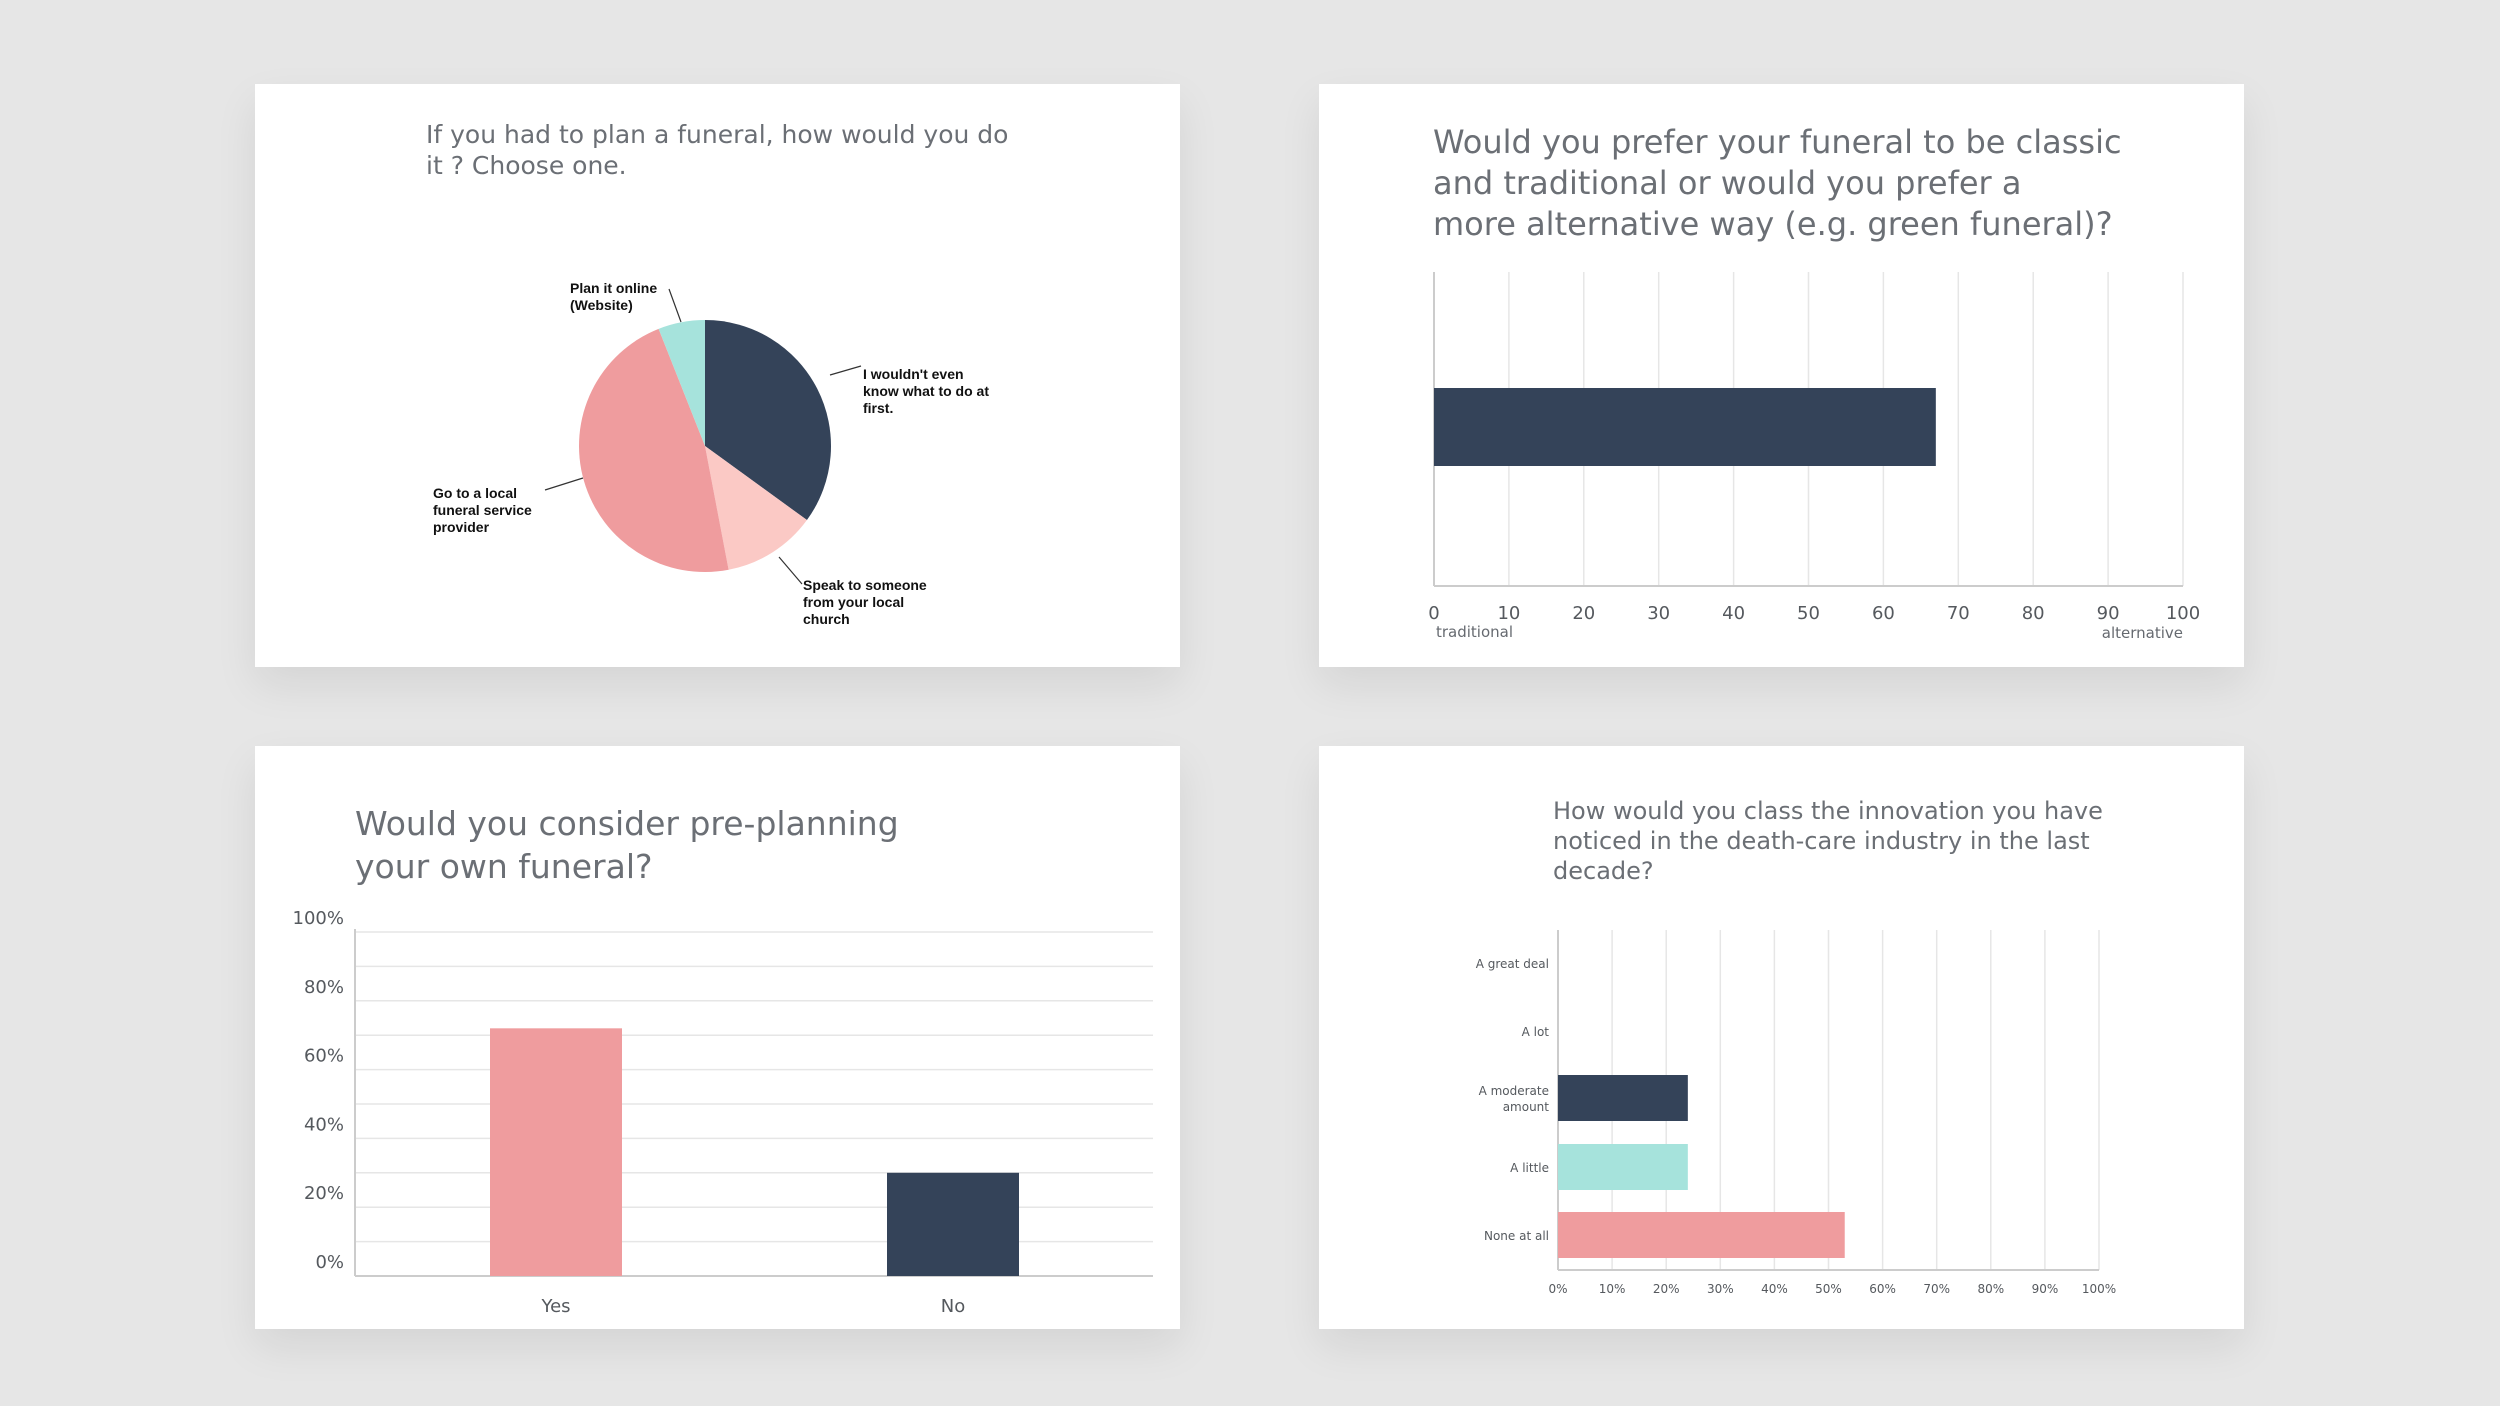 Image resolution: width=2500 pixels, height=1406 pixels. Describe the element at coordinates (1474, 632) in the screenshot. I see `x-axis-left-label: traditional` at that location.